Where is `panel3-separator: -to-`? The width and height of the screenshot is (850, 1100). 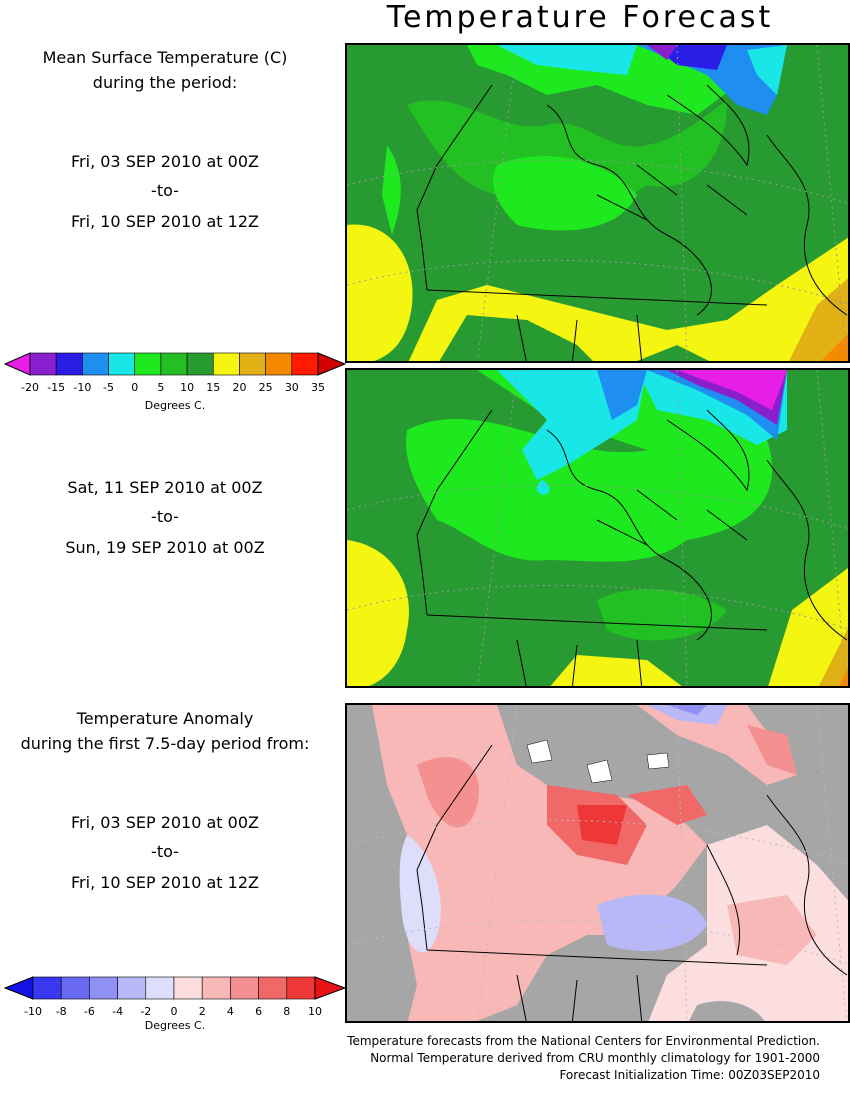 panel3-separator: -to- is located at coordinates (165, 851).